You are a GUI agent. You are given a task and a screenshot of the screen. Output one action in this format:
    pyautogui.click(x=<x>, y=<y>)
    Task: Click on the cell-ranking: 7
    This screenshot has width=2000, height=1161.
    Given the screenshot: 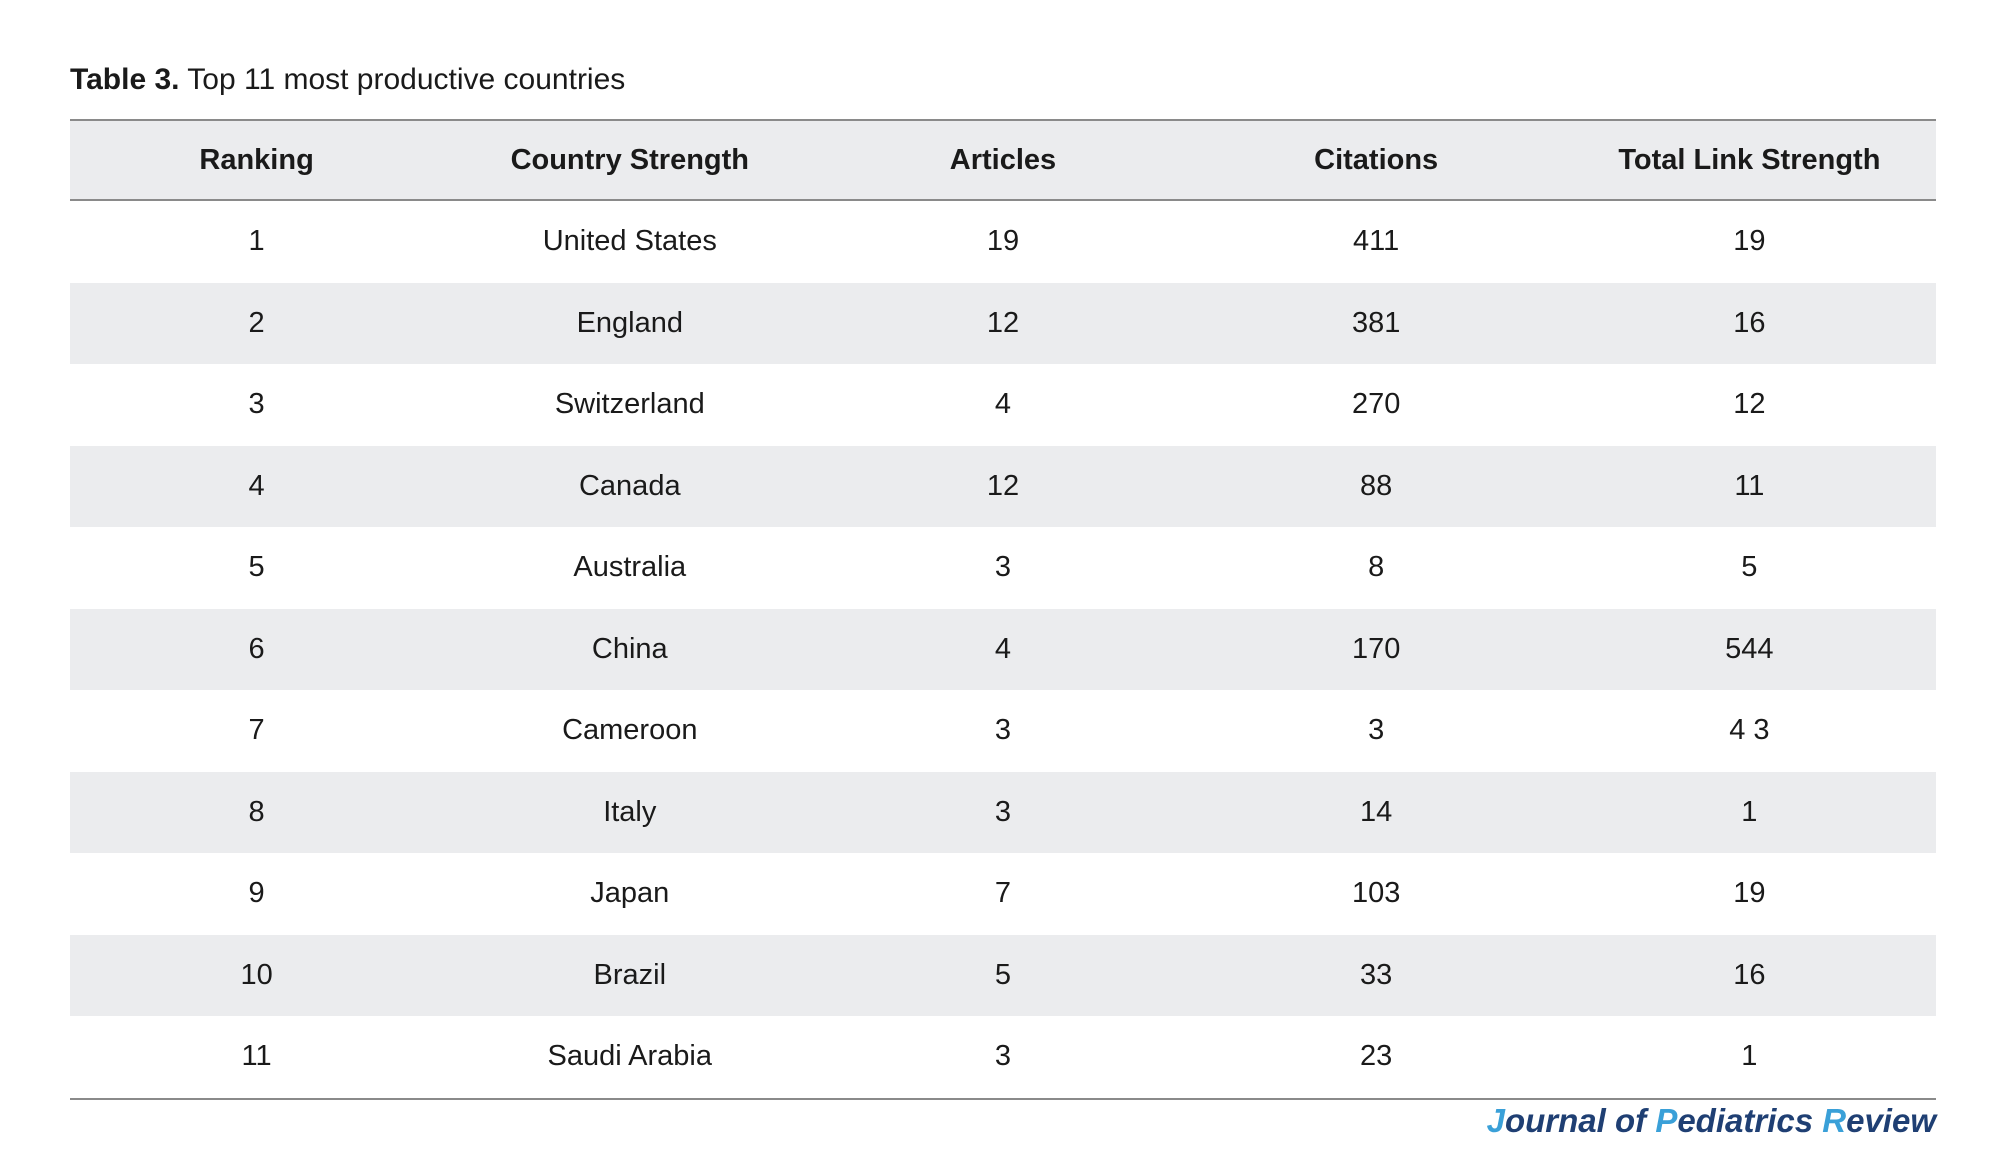 What is the action you would take?
    pyautogui.click(x=256, y=730)
    